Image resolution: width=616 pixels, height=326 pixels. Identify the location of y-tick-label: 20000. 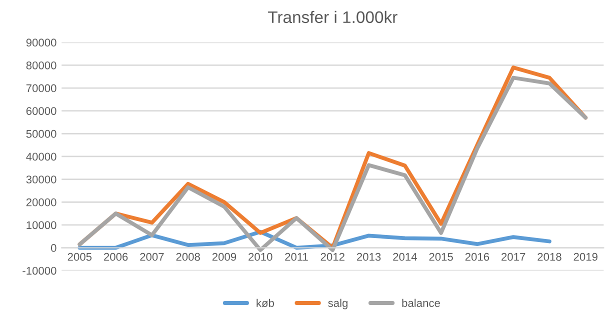
(41, 202).